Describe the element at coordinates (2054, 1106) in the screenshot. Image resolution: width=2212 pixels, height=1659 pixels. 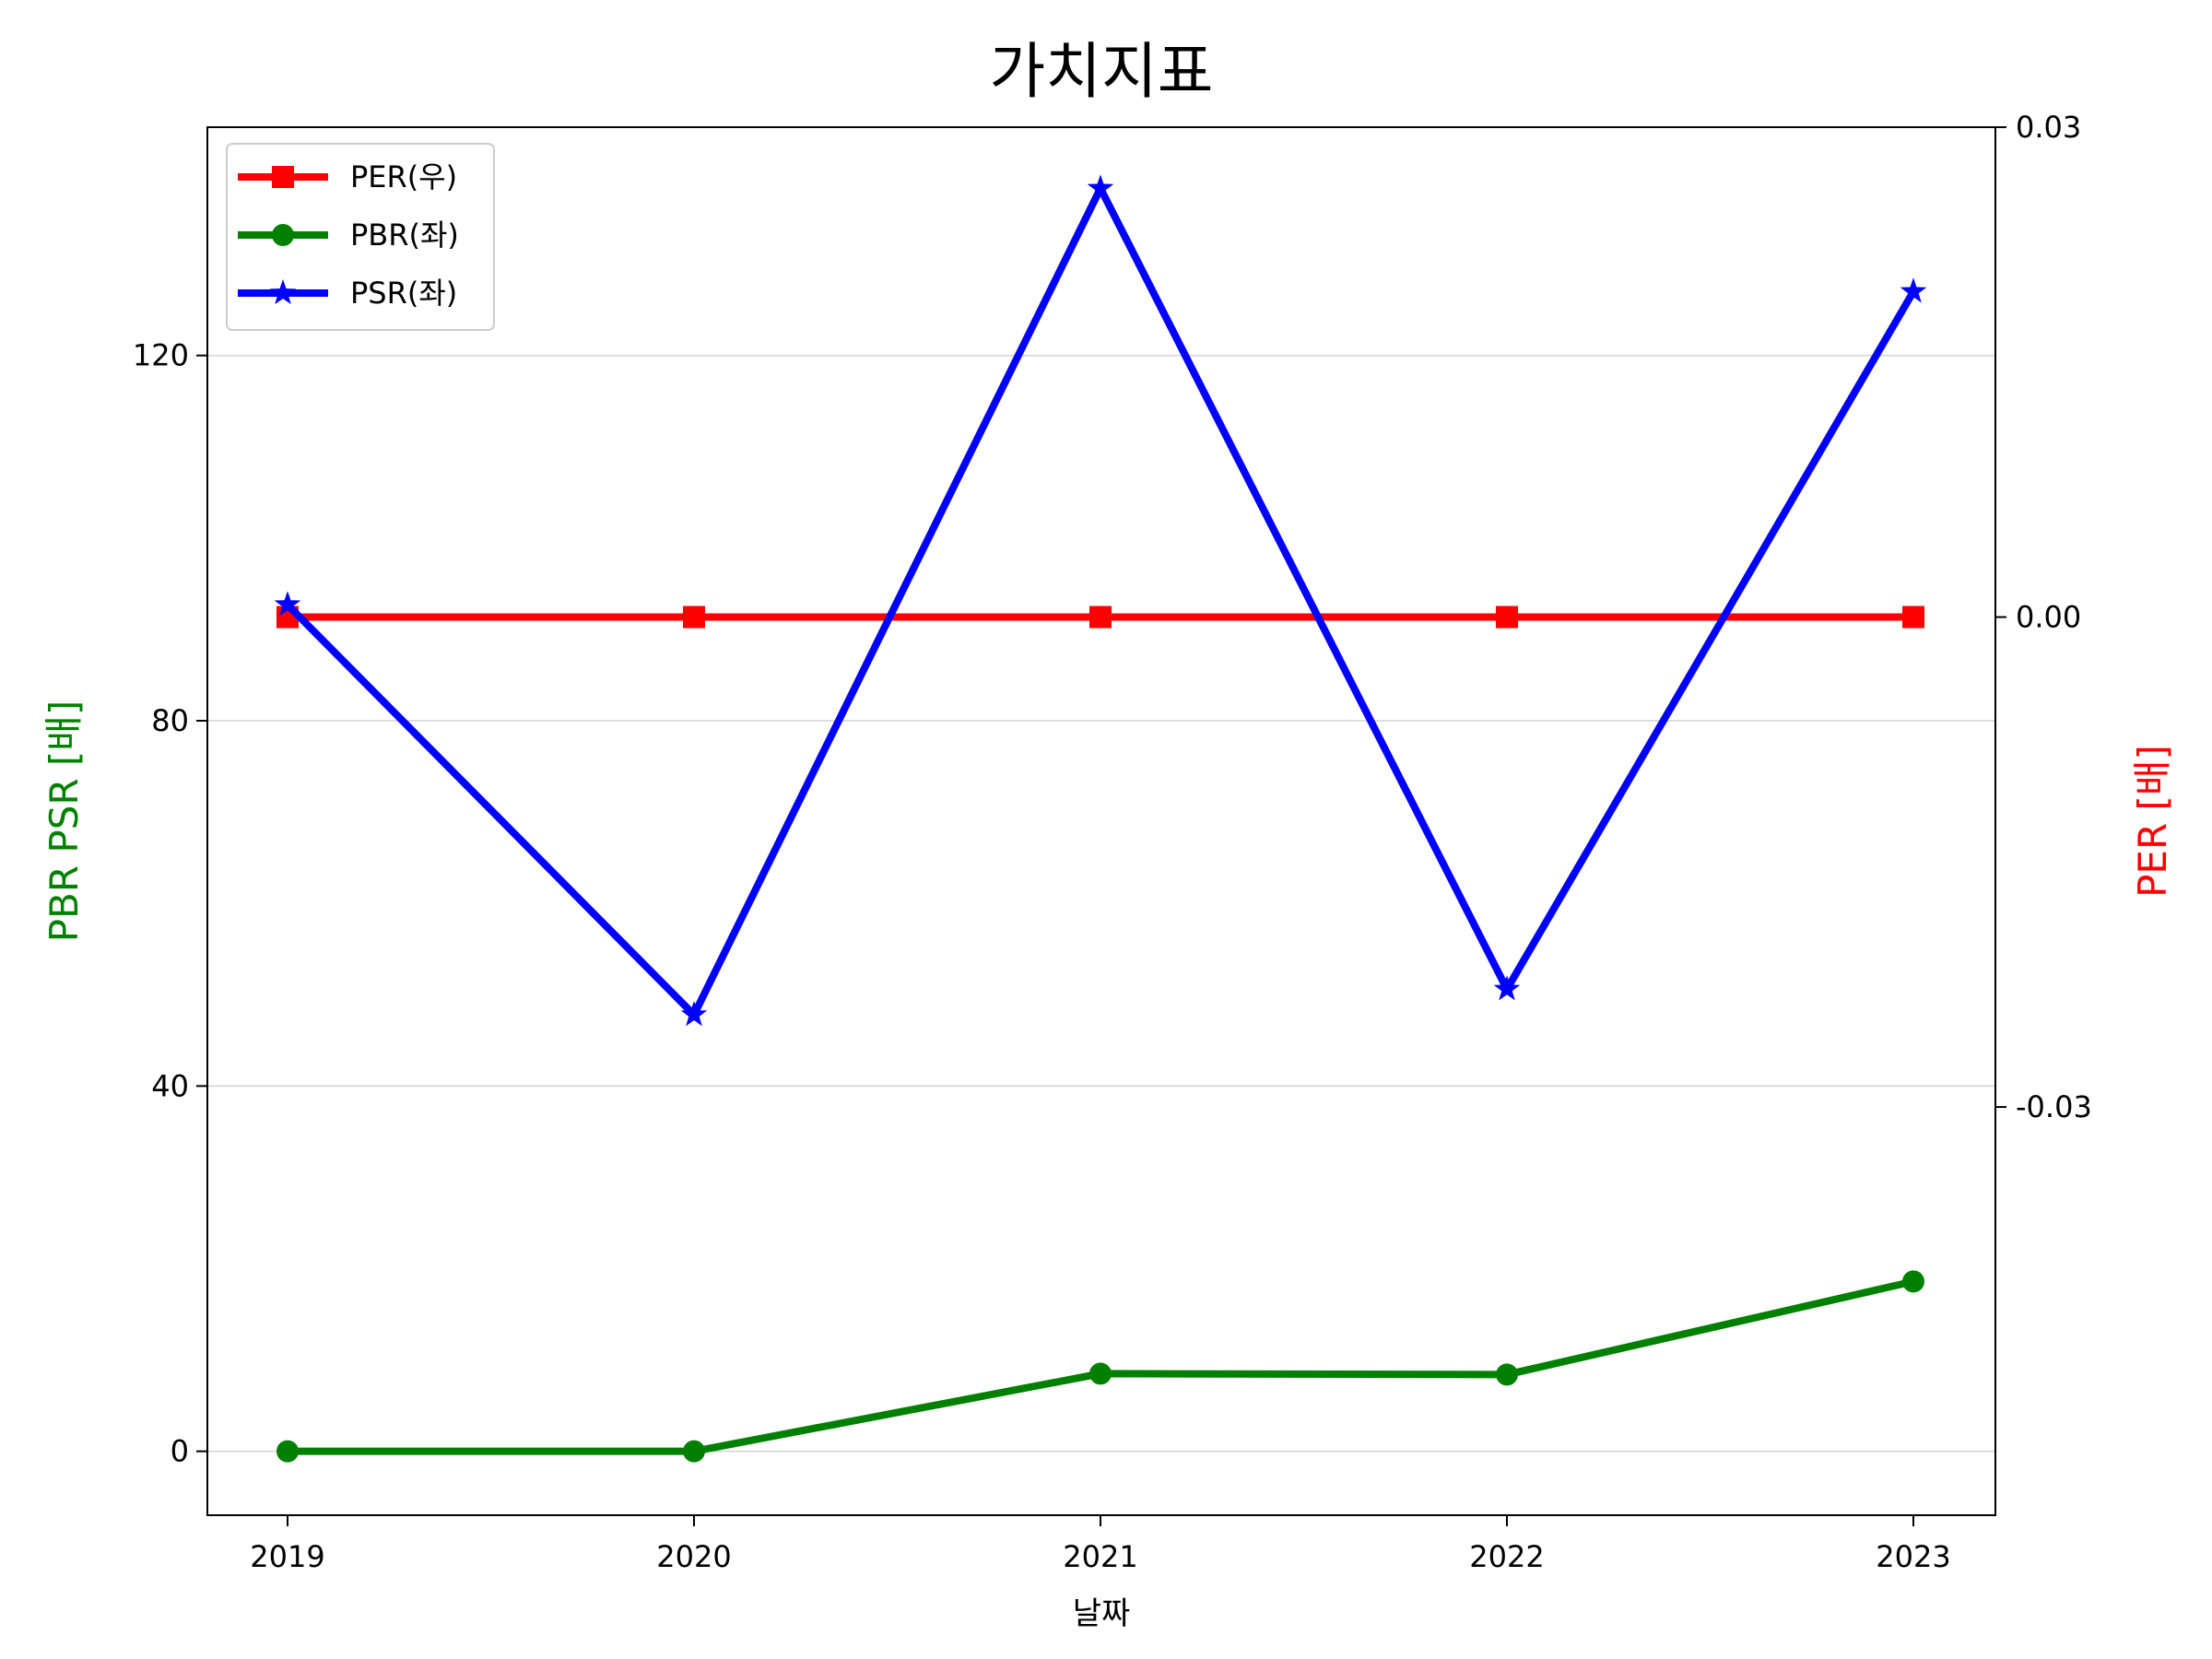
I see `y-right-tick-label: -0.03` at that location.